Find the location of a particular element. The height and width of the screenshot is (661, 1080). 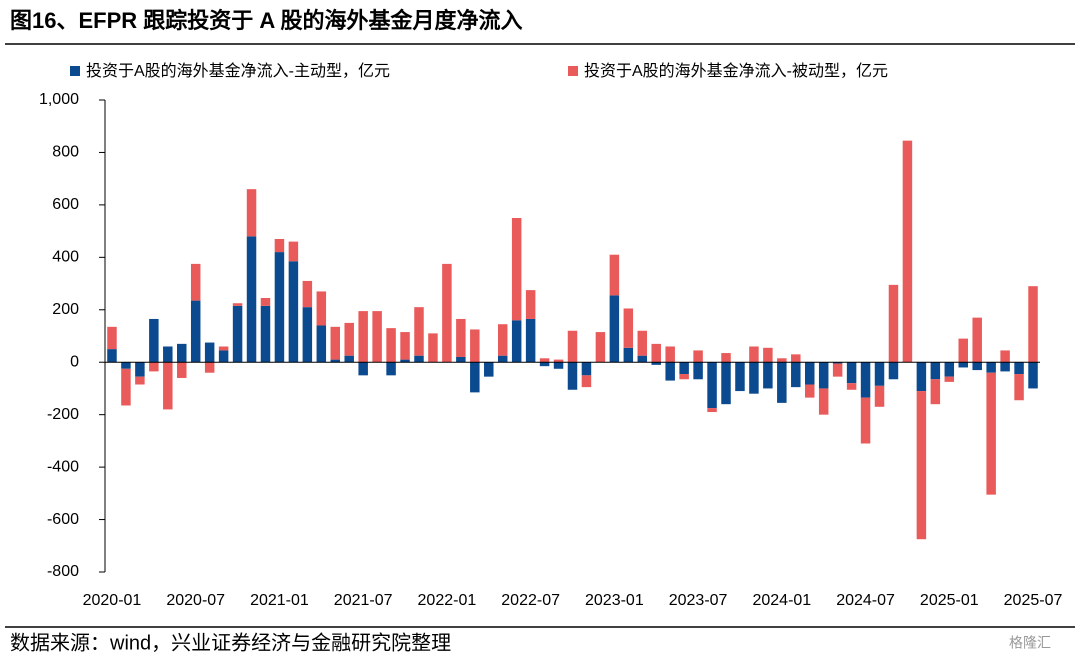

x-tick-label: 2025-01 is located at coordinates (949, 600).